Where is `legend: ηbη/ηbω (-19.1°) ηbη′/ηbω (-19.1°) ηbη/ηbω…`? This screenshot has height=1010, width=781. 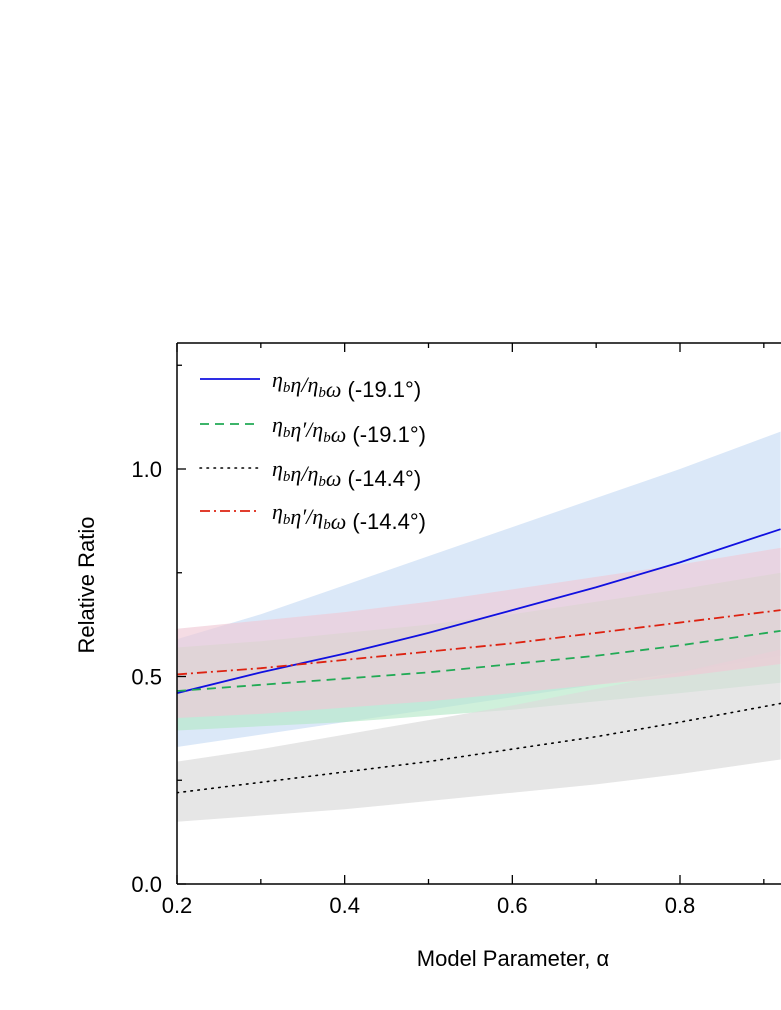 legend: ηbη/ηbω (-19.1°) ηbη′/ηbω (-19.1°) ηbη/ηbω… is located at coordinates (312, 450).